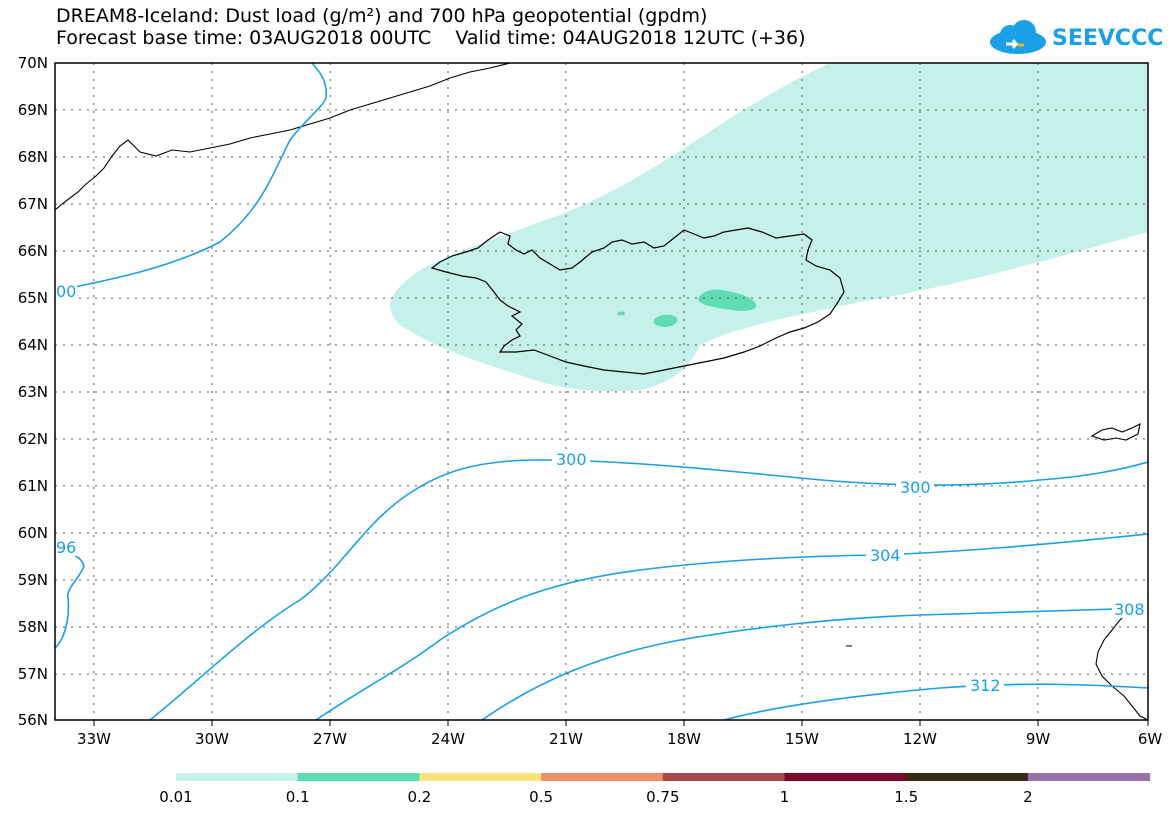  Describe the element at coordinates (637, 301) in the screenshot. I see `iceland-coastline` at that location.